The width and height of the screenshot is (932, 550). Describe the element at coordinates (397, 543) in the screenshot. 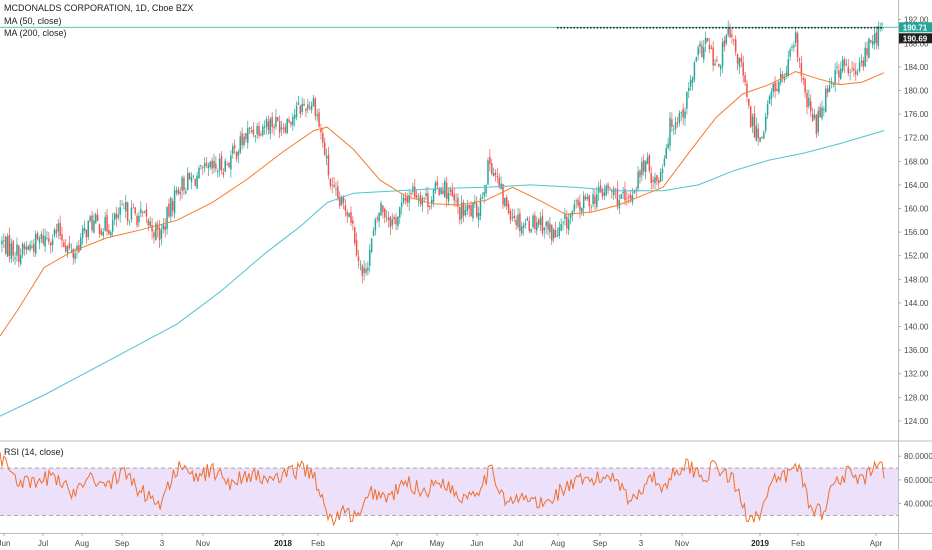

I see `time-tick-label: Apr` at that location.